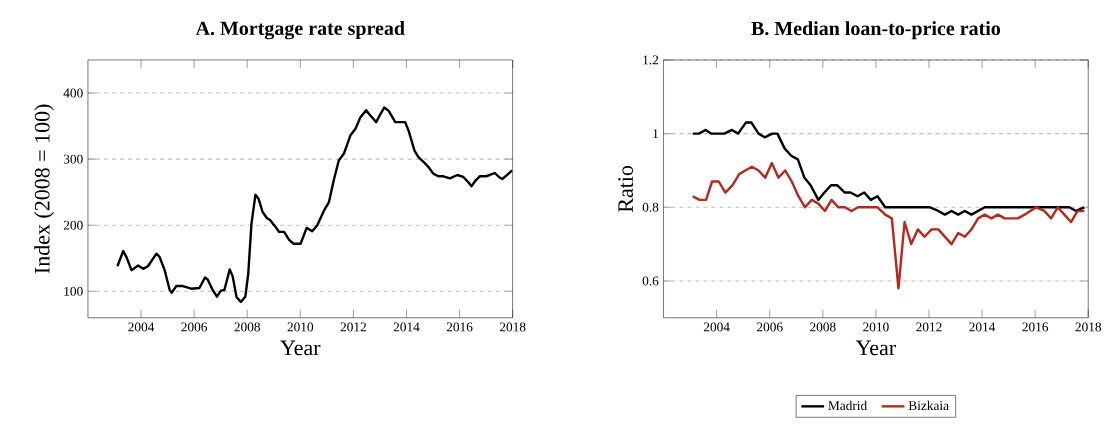 This screenshot has width=1106, height=425. What do you see at coordinates (848, 405) in the screenshot?
I see `legend-label: Madrid` at bounding box center [848, 405].